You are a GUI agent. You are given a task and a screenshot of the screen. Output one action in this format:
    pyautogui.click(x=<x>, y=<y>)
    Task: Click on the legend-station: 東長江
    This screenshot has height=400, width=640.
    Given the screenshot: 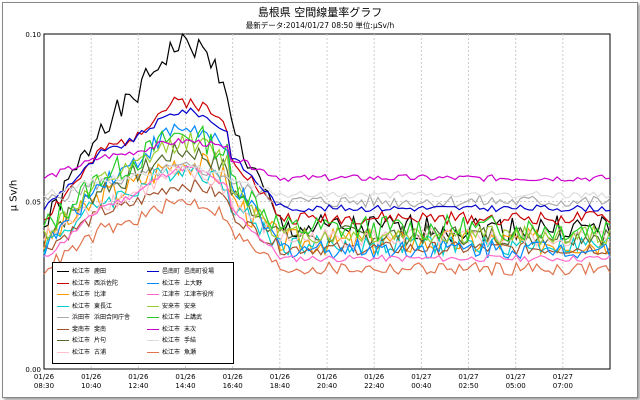 What is the action you would take?
    pyautogui.click(x=103, y=306)
    